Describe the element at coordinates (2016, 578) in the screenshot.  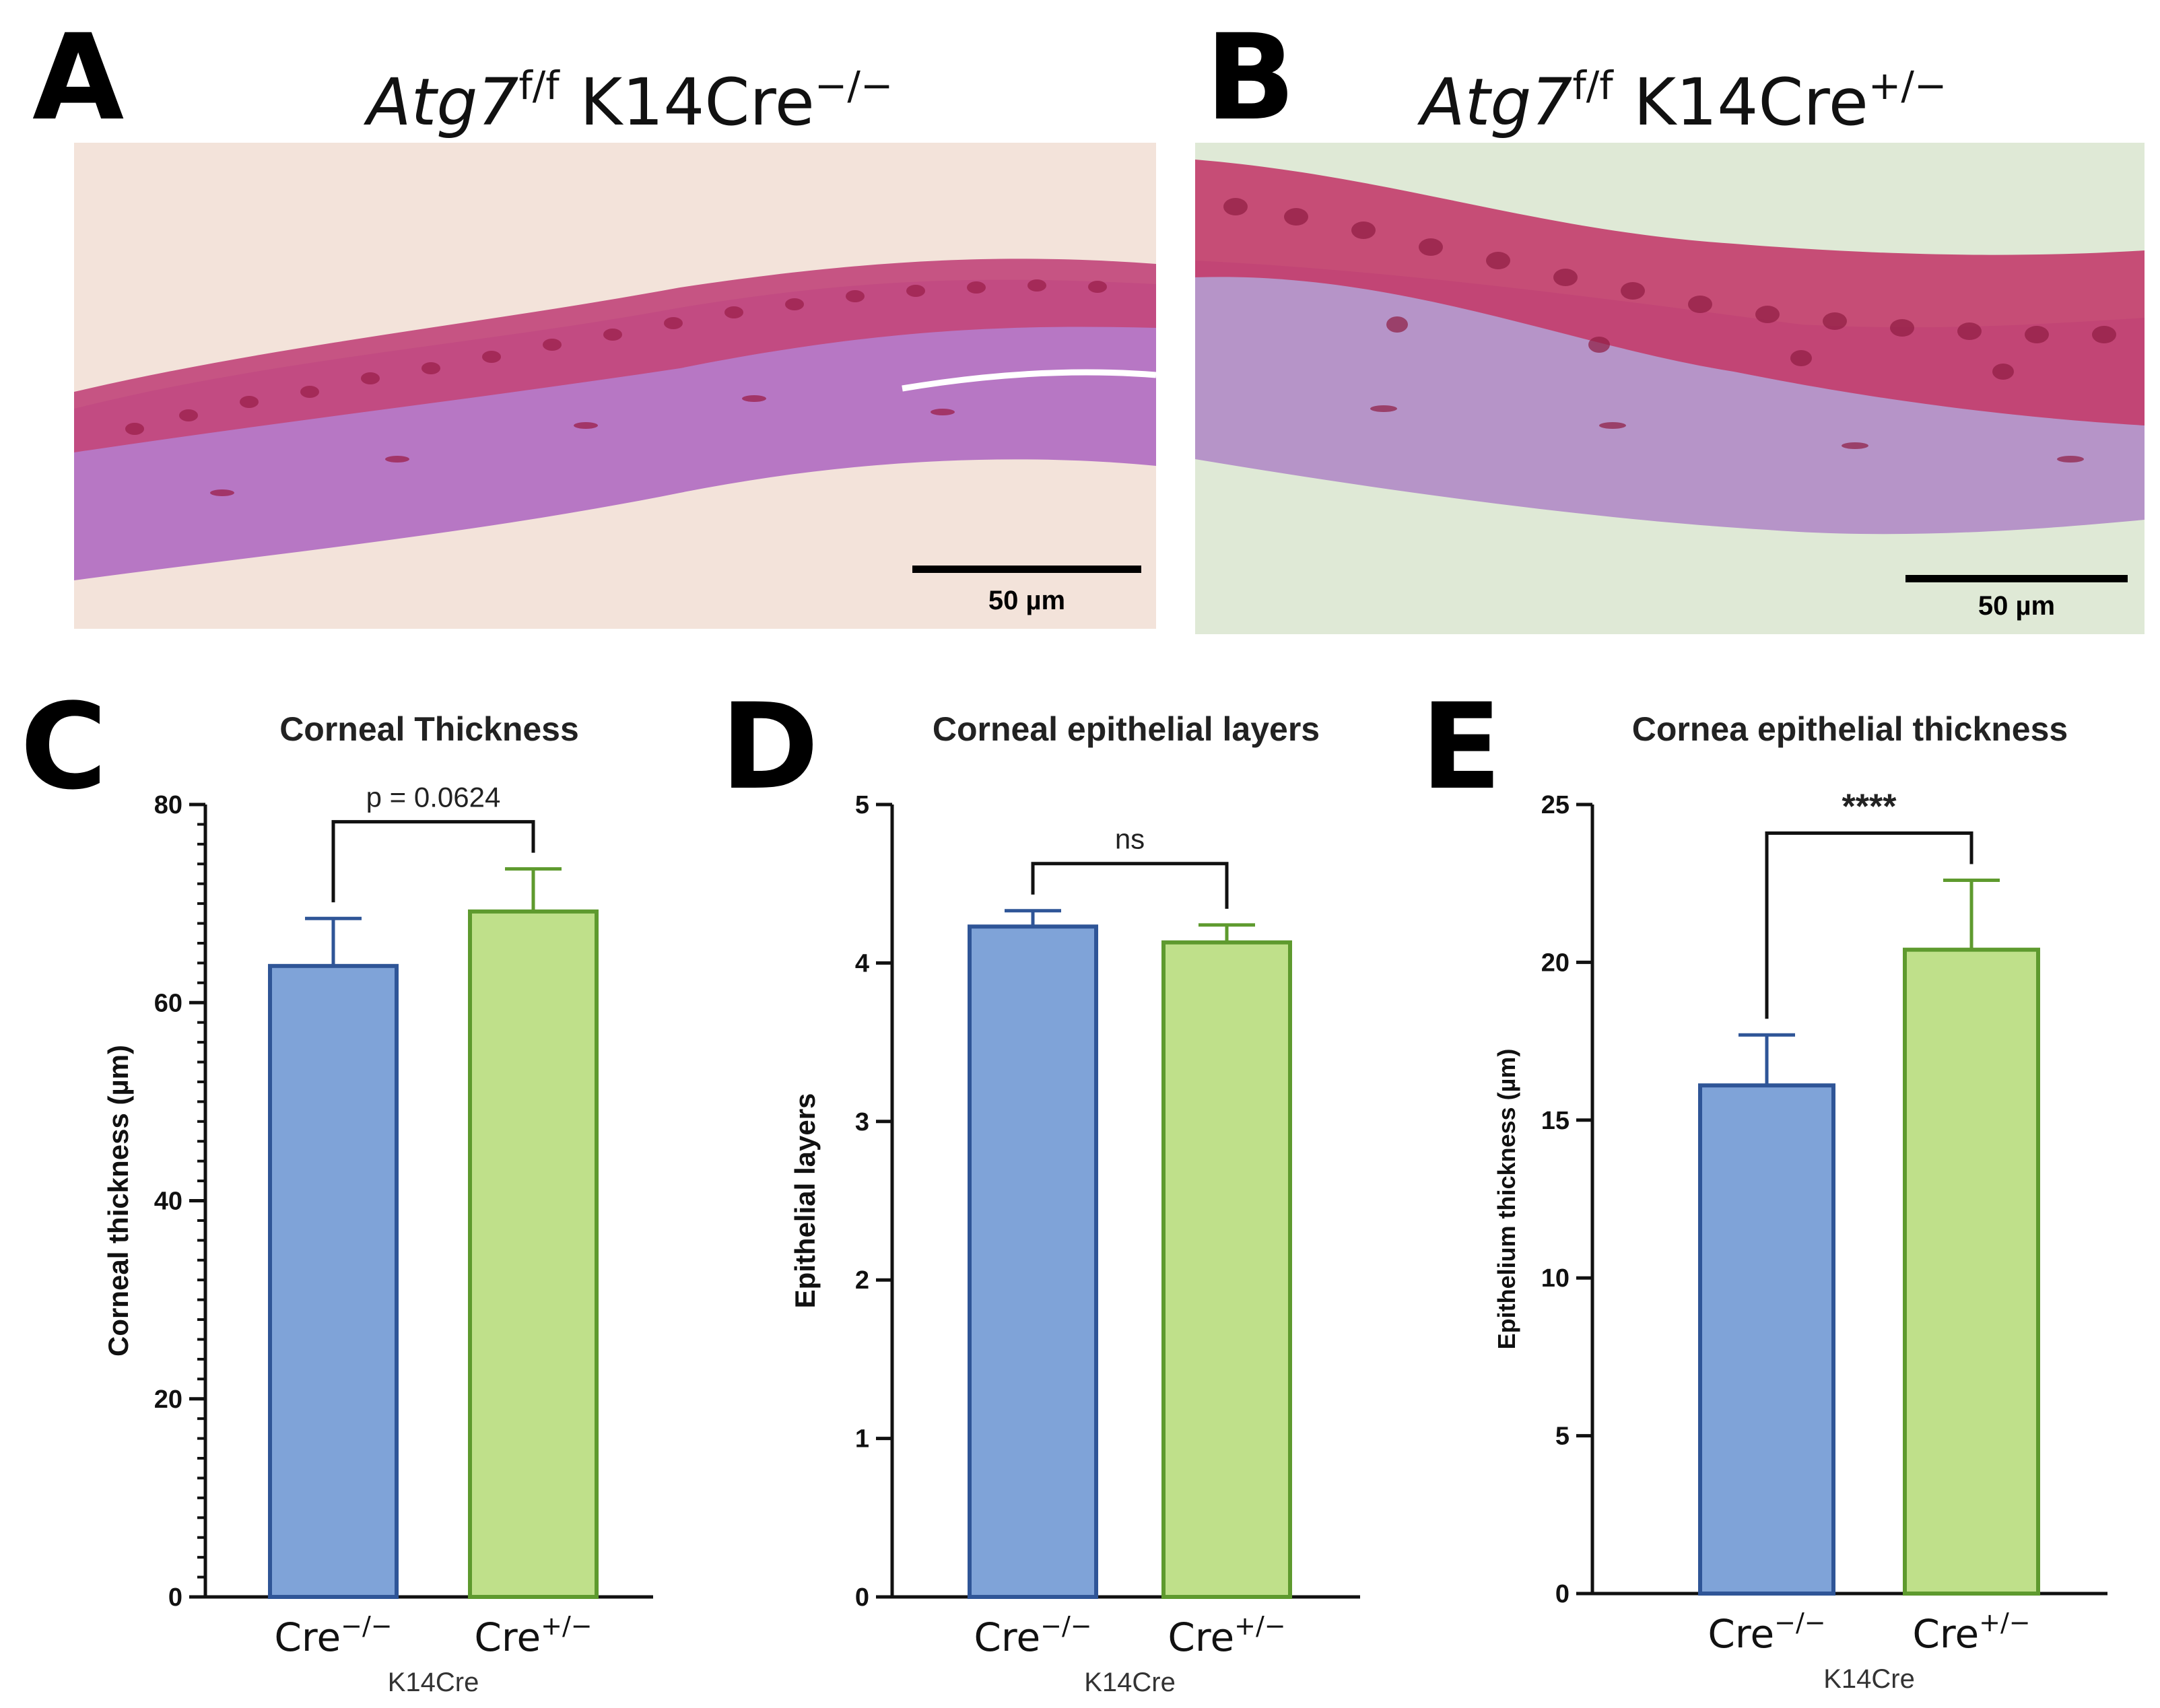
I see `micrograph-b-scale-bar` at that location.